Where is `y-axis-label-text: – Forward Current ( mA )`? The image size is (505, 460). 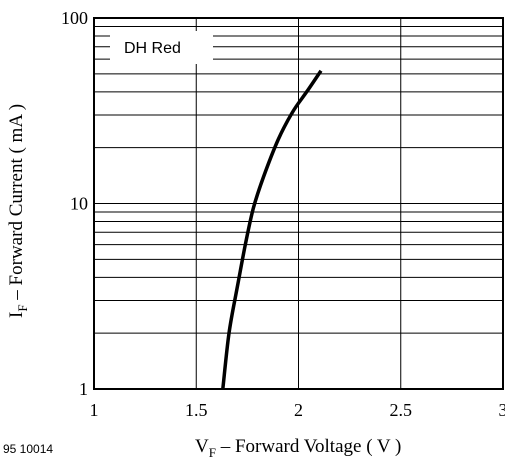 y-axis-label-text: – Forward Current ( mA ) is located at coordinates (16, 204).